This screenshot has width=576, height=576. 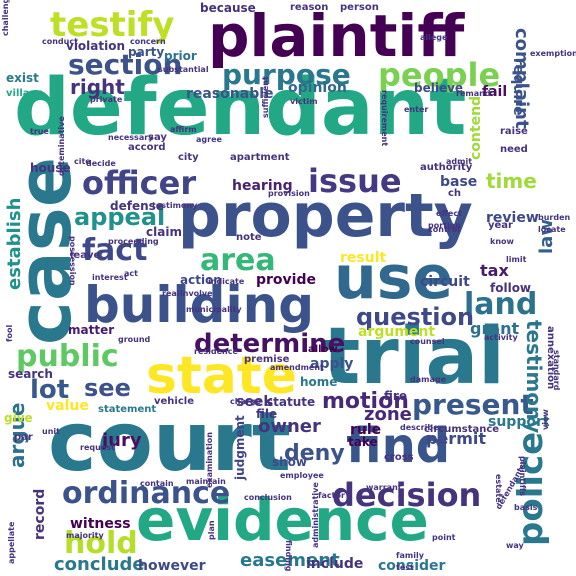 I want to click on word-leave: leave, so click(x=85, y=255).